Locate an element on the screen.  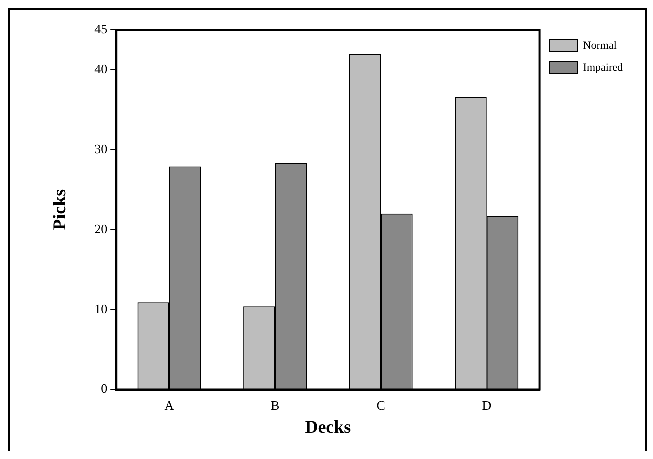
y-tick-label: 10 is located at coordinates (101, 308).